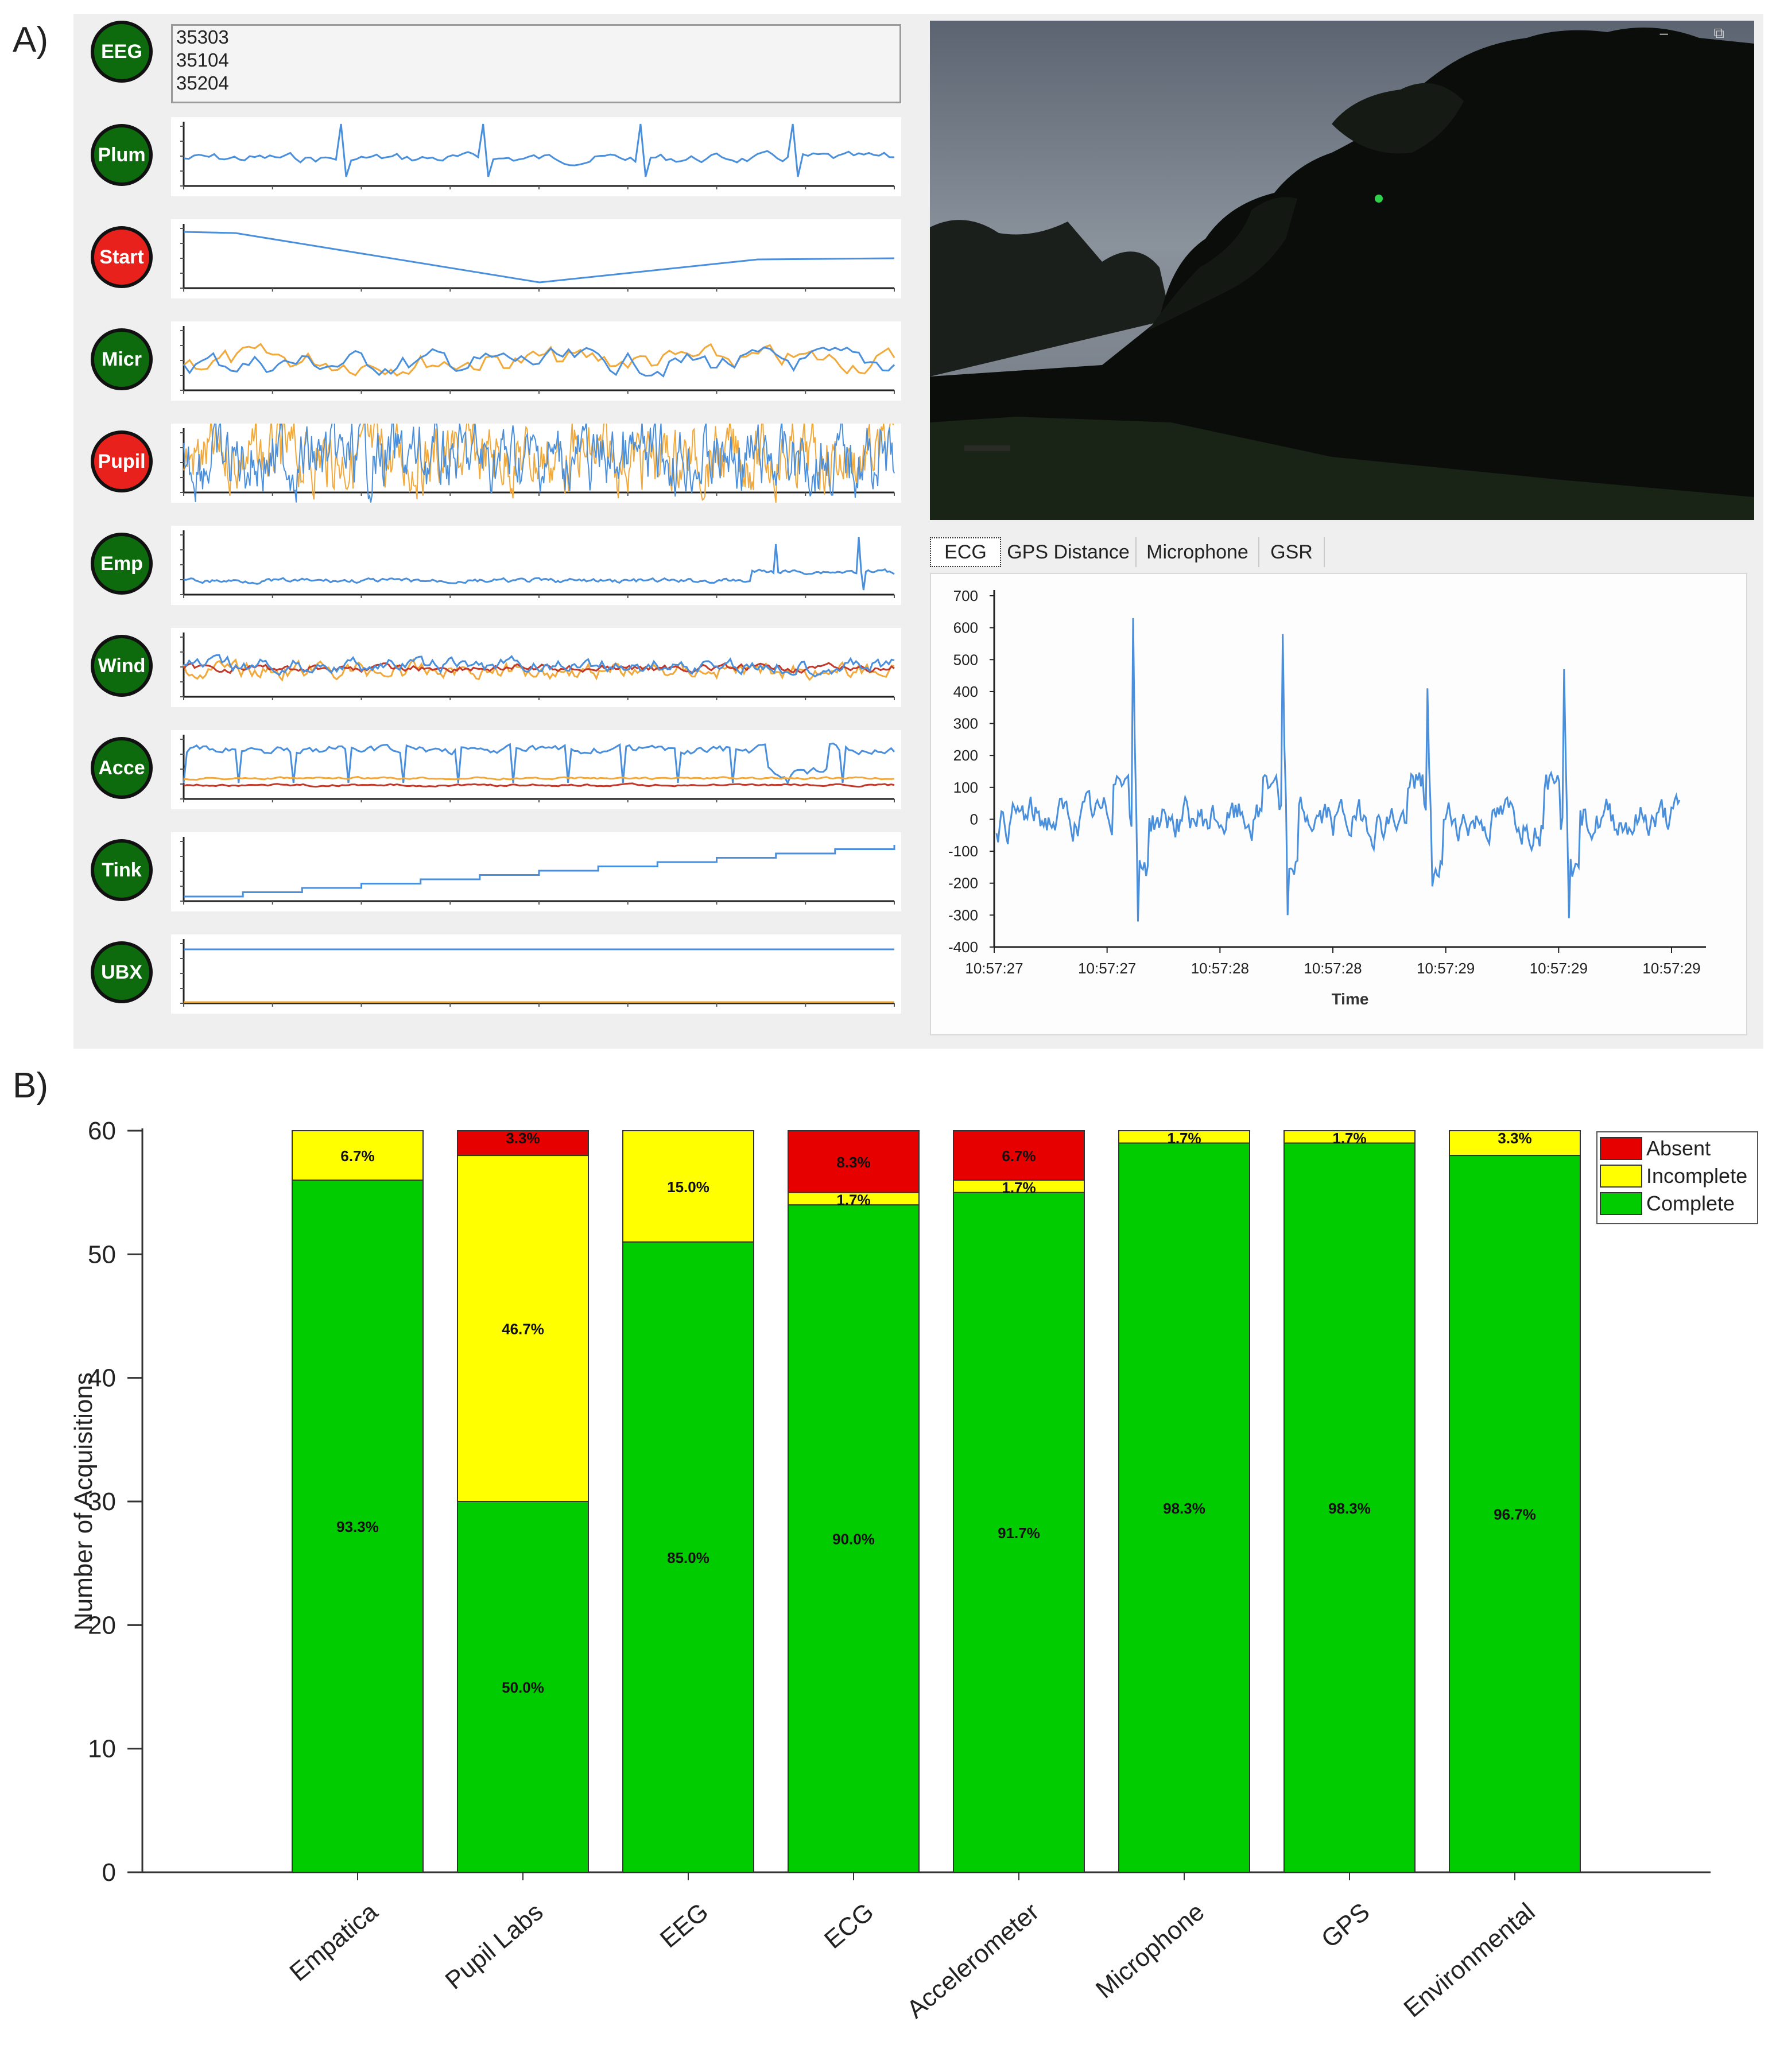 Image resolution: width=1776 pixels, height=2072 pixels. I want to click on legend-label-incomplete: Incomplete, so click(1696, 1176).